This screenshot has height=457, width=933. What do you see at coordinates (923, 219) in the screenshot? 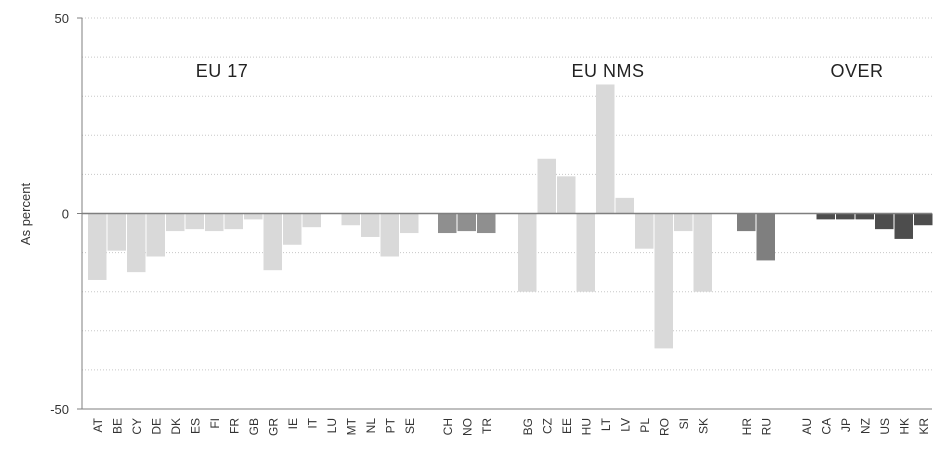
I see `bar-kr` at bounding box center [923, 219].